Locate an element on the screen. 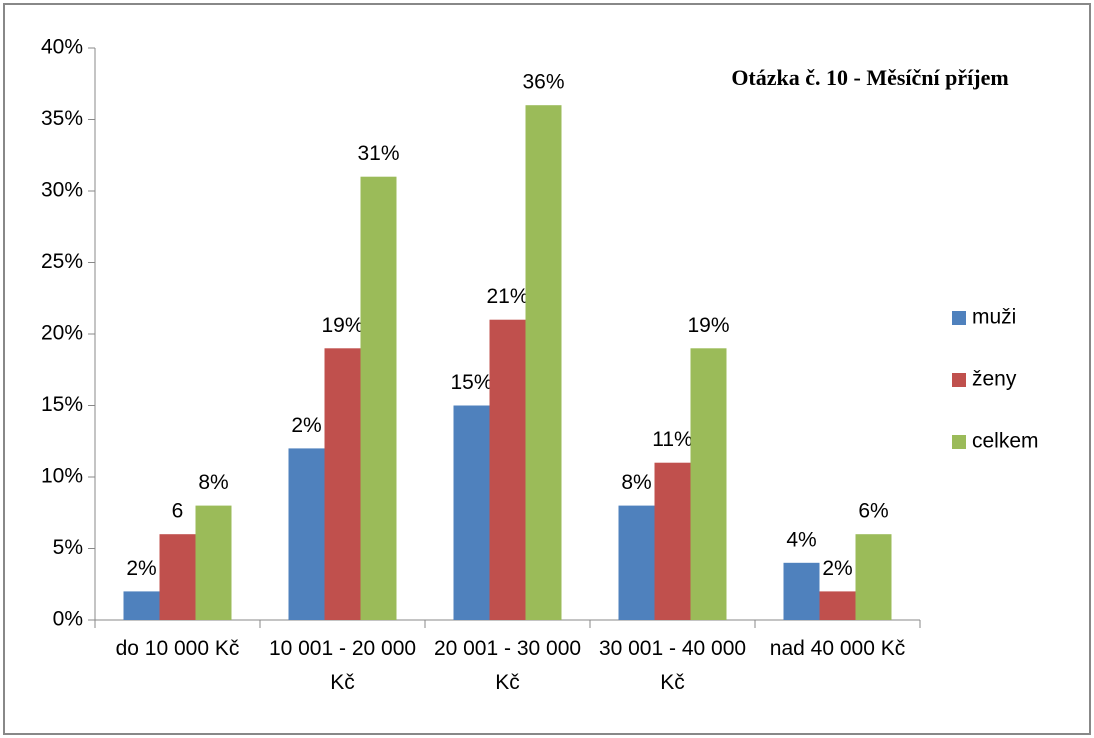  x-tick-label: 10 001 - 20 000 Kč is located at coordinates (342, 665).